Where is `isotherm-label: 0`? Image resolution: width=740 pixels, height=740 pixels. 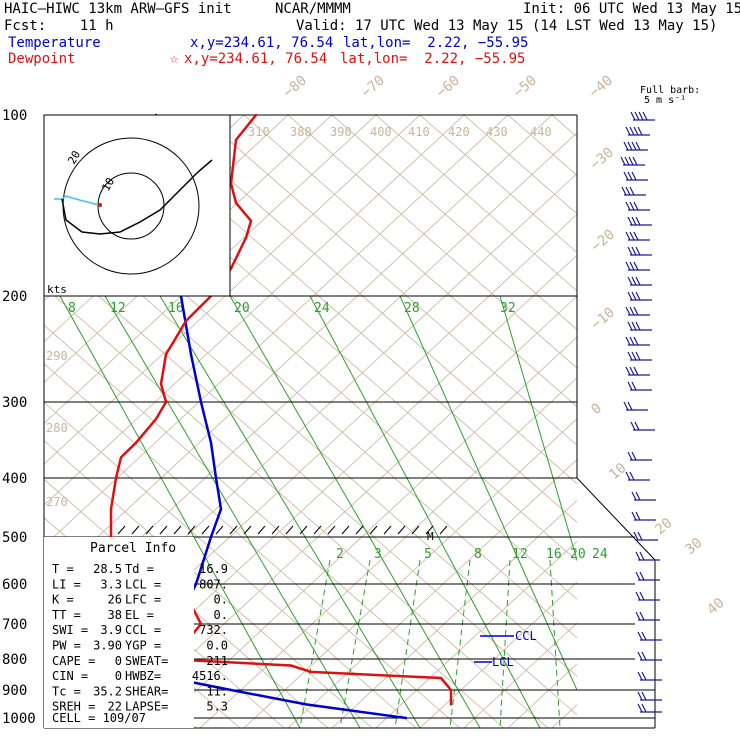 isotherm-label: 0 is located at coordinates (596, 409).